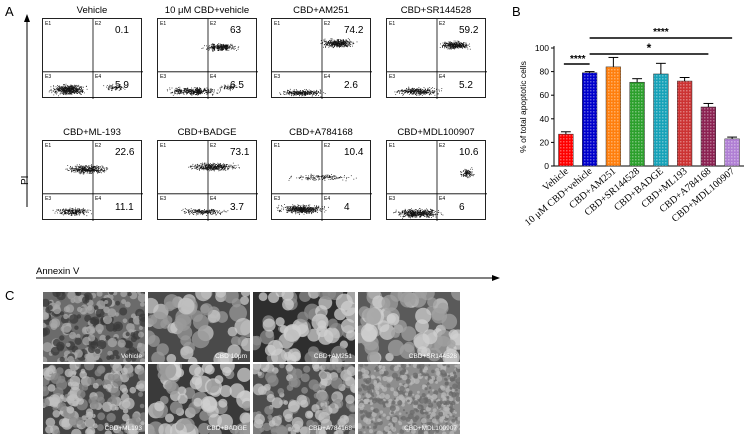 Image resolution: width=754 pixels, height=434 pixels. I want to click on panel-a-letter: A, so click(9, 11).